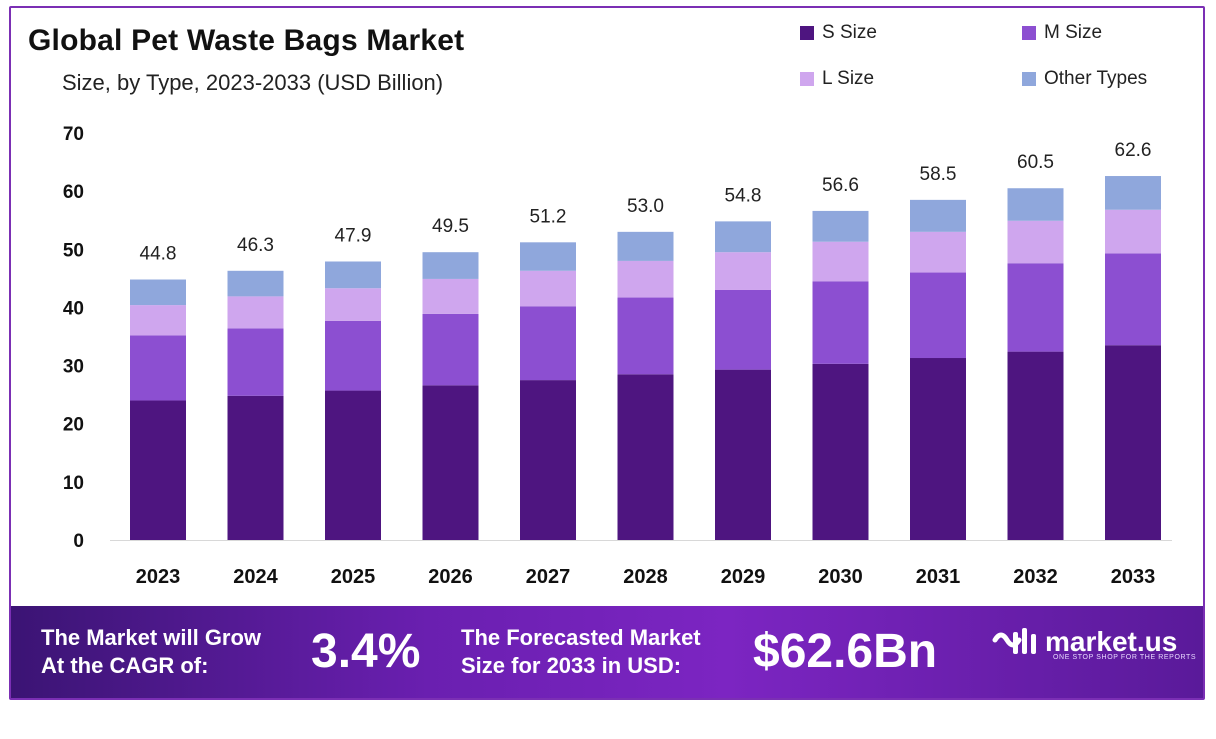 The width and height of the screenshot is (1216, 739). Describe the element at coordinates (255, 577) in the screenshot. I see `x-tick-label: 2024` at that location.